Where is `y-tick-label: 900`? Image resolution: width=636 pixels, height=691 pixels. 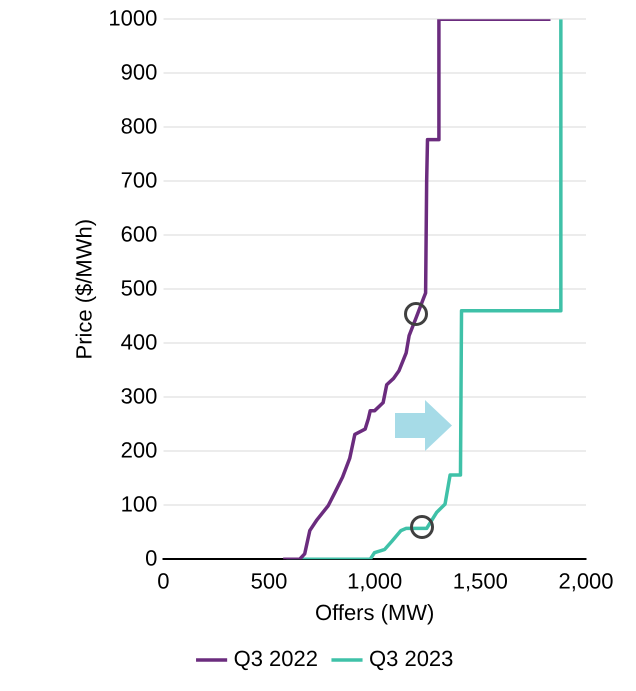
y-tick-label: 900 is located at coordinates (139, 71).